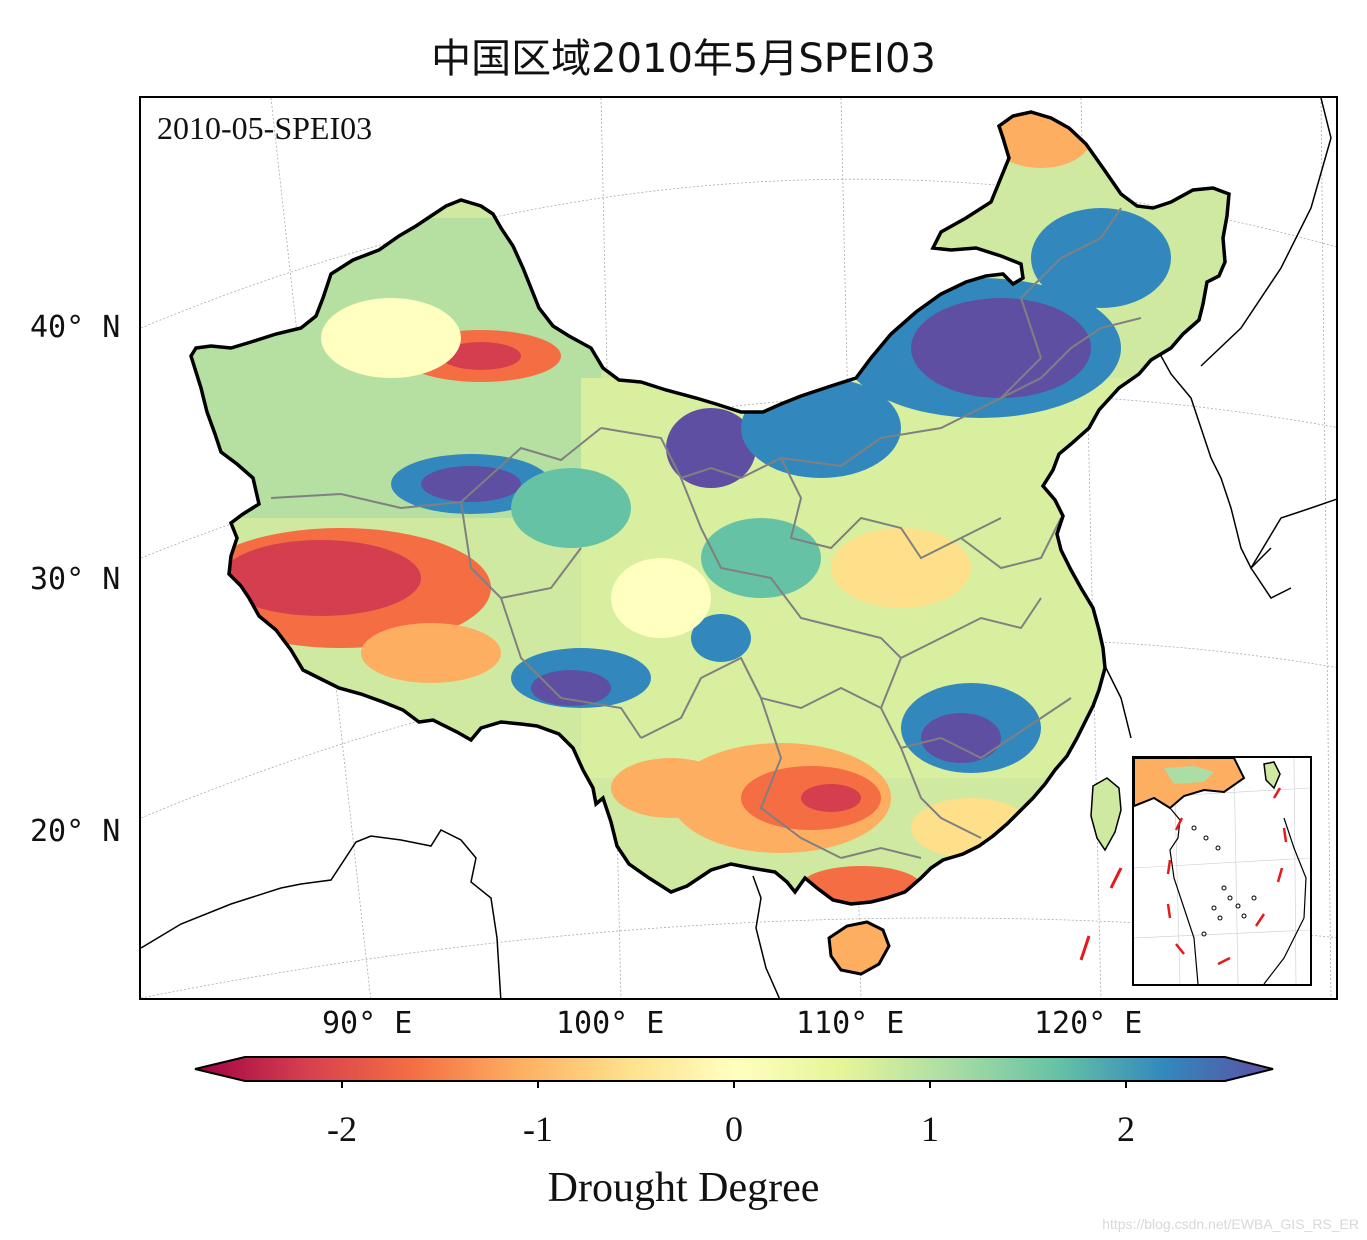 Image resolution: width=1367 pixels, height=1240 pixels. What do you see at coordinates (538, 1129) in the screenshot?
I see `colorbar-tick-label: -1` at bounding box center [538, 1129].